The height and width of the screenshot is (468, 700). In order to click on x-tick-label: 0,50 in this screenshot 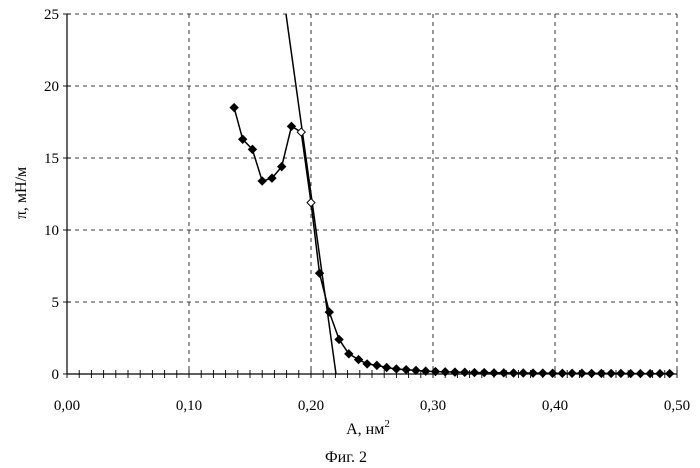, I will do `click(677, 406)`.